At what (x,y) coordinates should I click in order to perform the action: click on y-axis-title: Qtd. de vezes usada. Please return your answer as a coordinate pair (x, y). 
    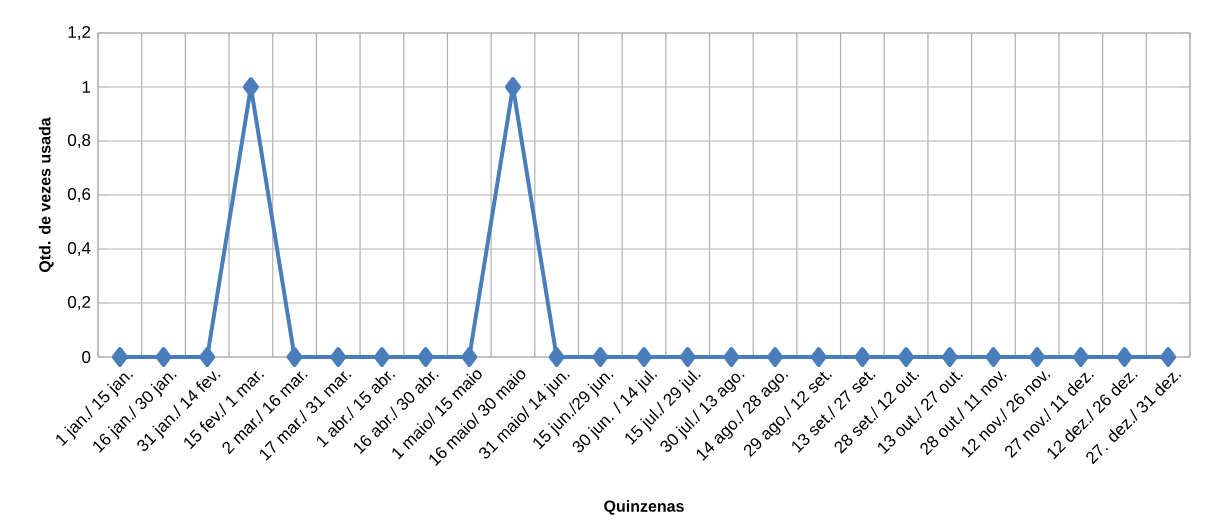
    Looking at the image, I should click on (46, 194).